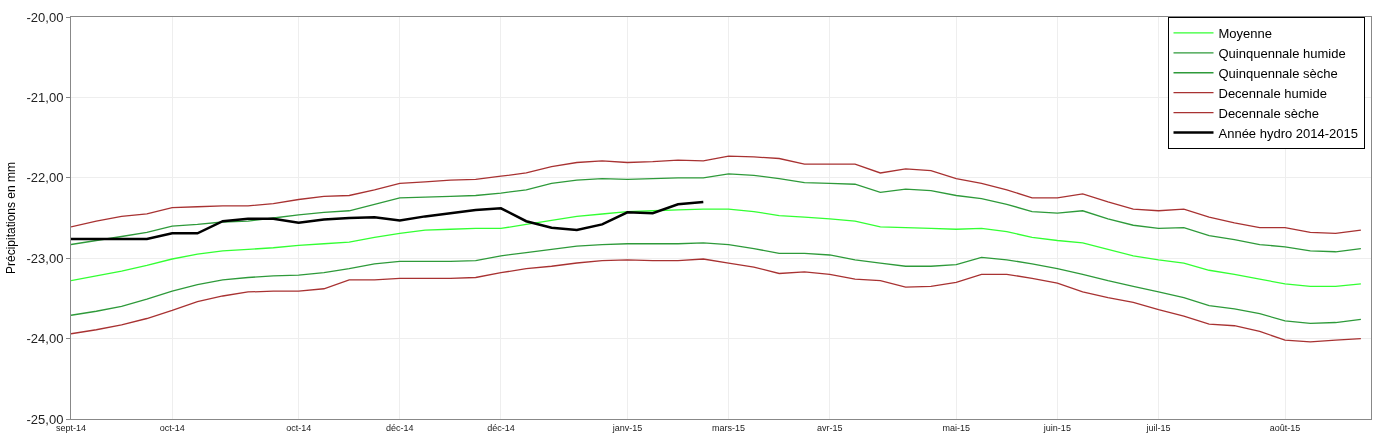  I want to click on y-tick-label: -21,00, so click(45, 97).